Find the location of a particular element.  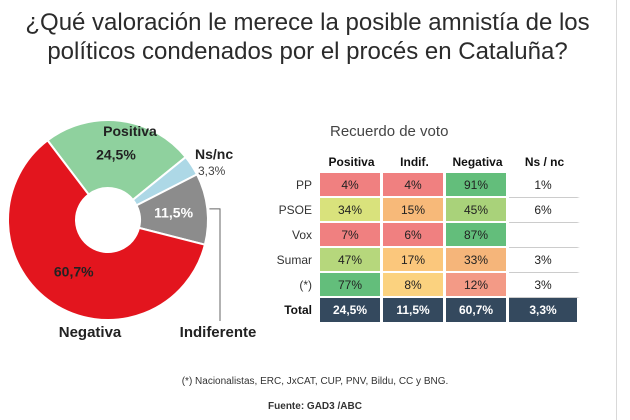

table-cell: 45% is located at coordinates (477, 210).